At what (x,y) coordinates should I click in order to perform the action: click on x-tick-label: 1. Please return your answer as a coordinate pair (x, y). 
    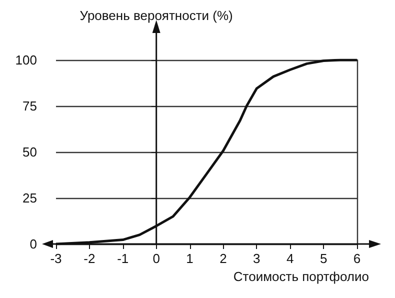
    Looking at the image, I should click on (190, 258).